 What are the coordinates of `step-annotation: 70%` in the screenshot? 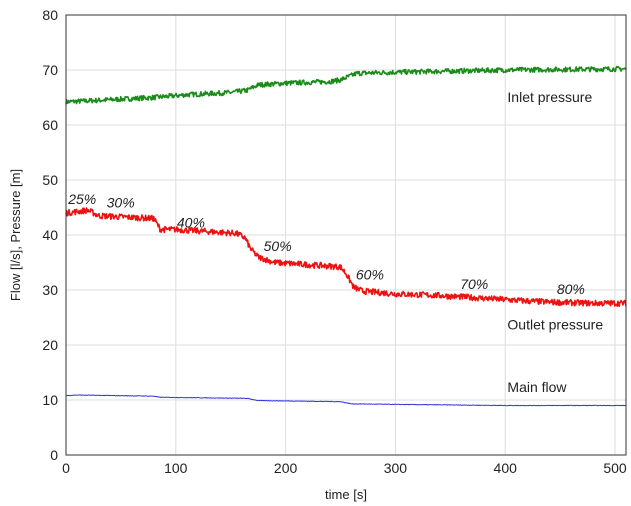 It's located at (474, 284).